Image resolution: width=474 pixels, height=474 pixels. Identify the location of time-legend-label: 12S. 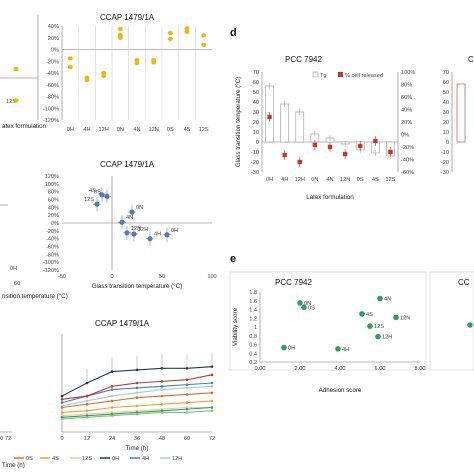
(87, 459).